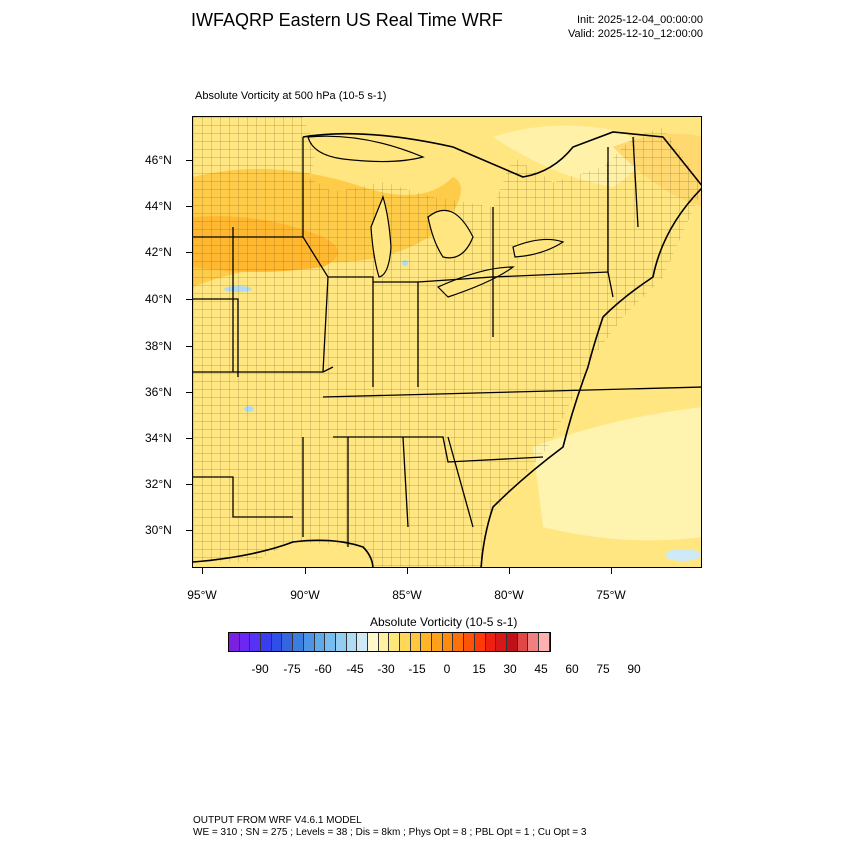 The width and height of the screenshot is (850, 850). What do you see at coordinates (305, 595) in the screenshot?
I see `lon-label: 90°W` at bounding box center [305, 595].